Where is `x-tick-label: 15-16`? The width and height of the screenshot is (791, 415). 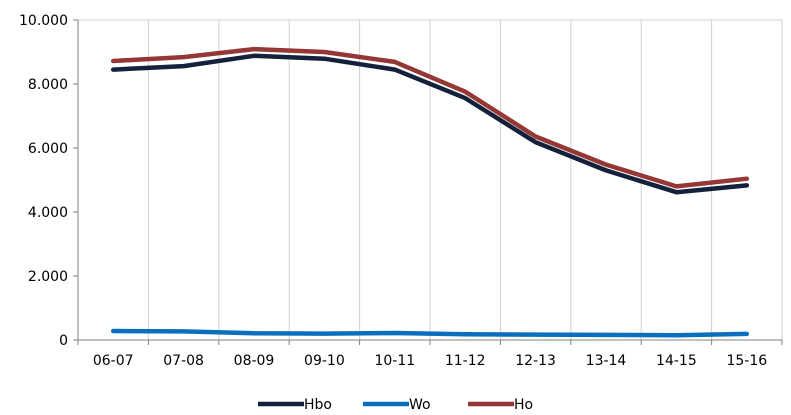
x-tick-label: 15-16 is located at coordinates (746, 361).